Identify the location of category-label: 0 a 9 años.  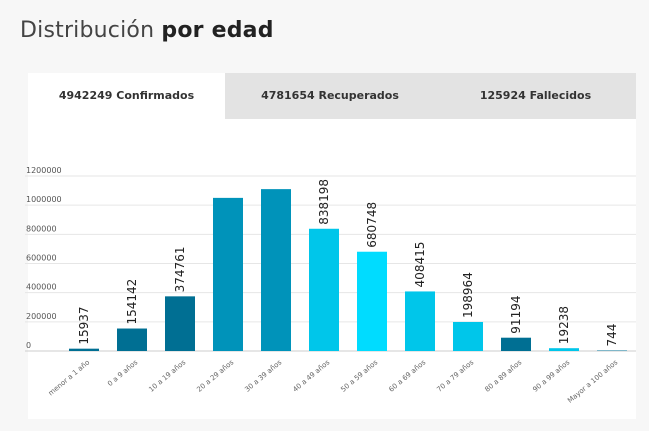
(122, 373).